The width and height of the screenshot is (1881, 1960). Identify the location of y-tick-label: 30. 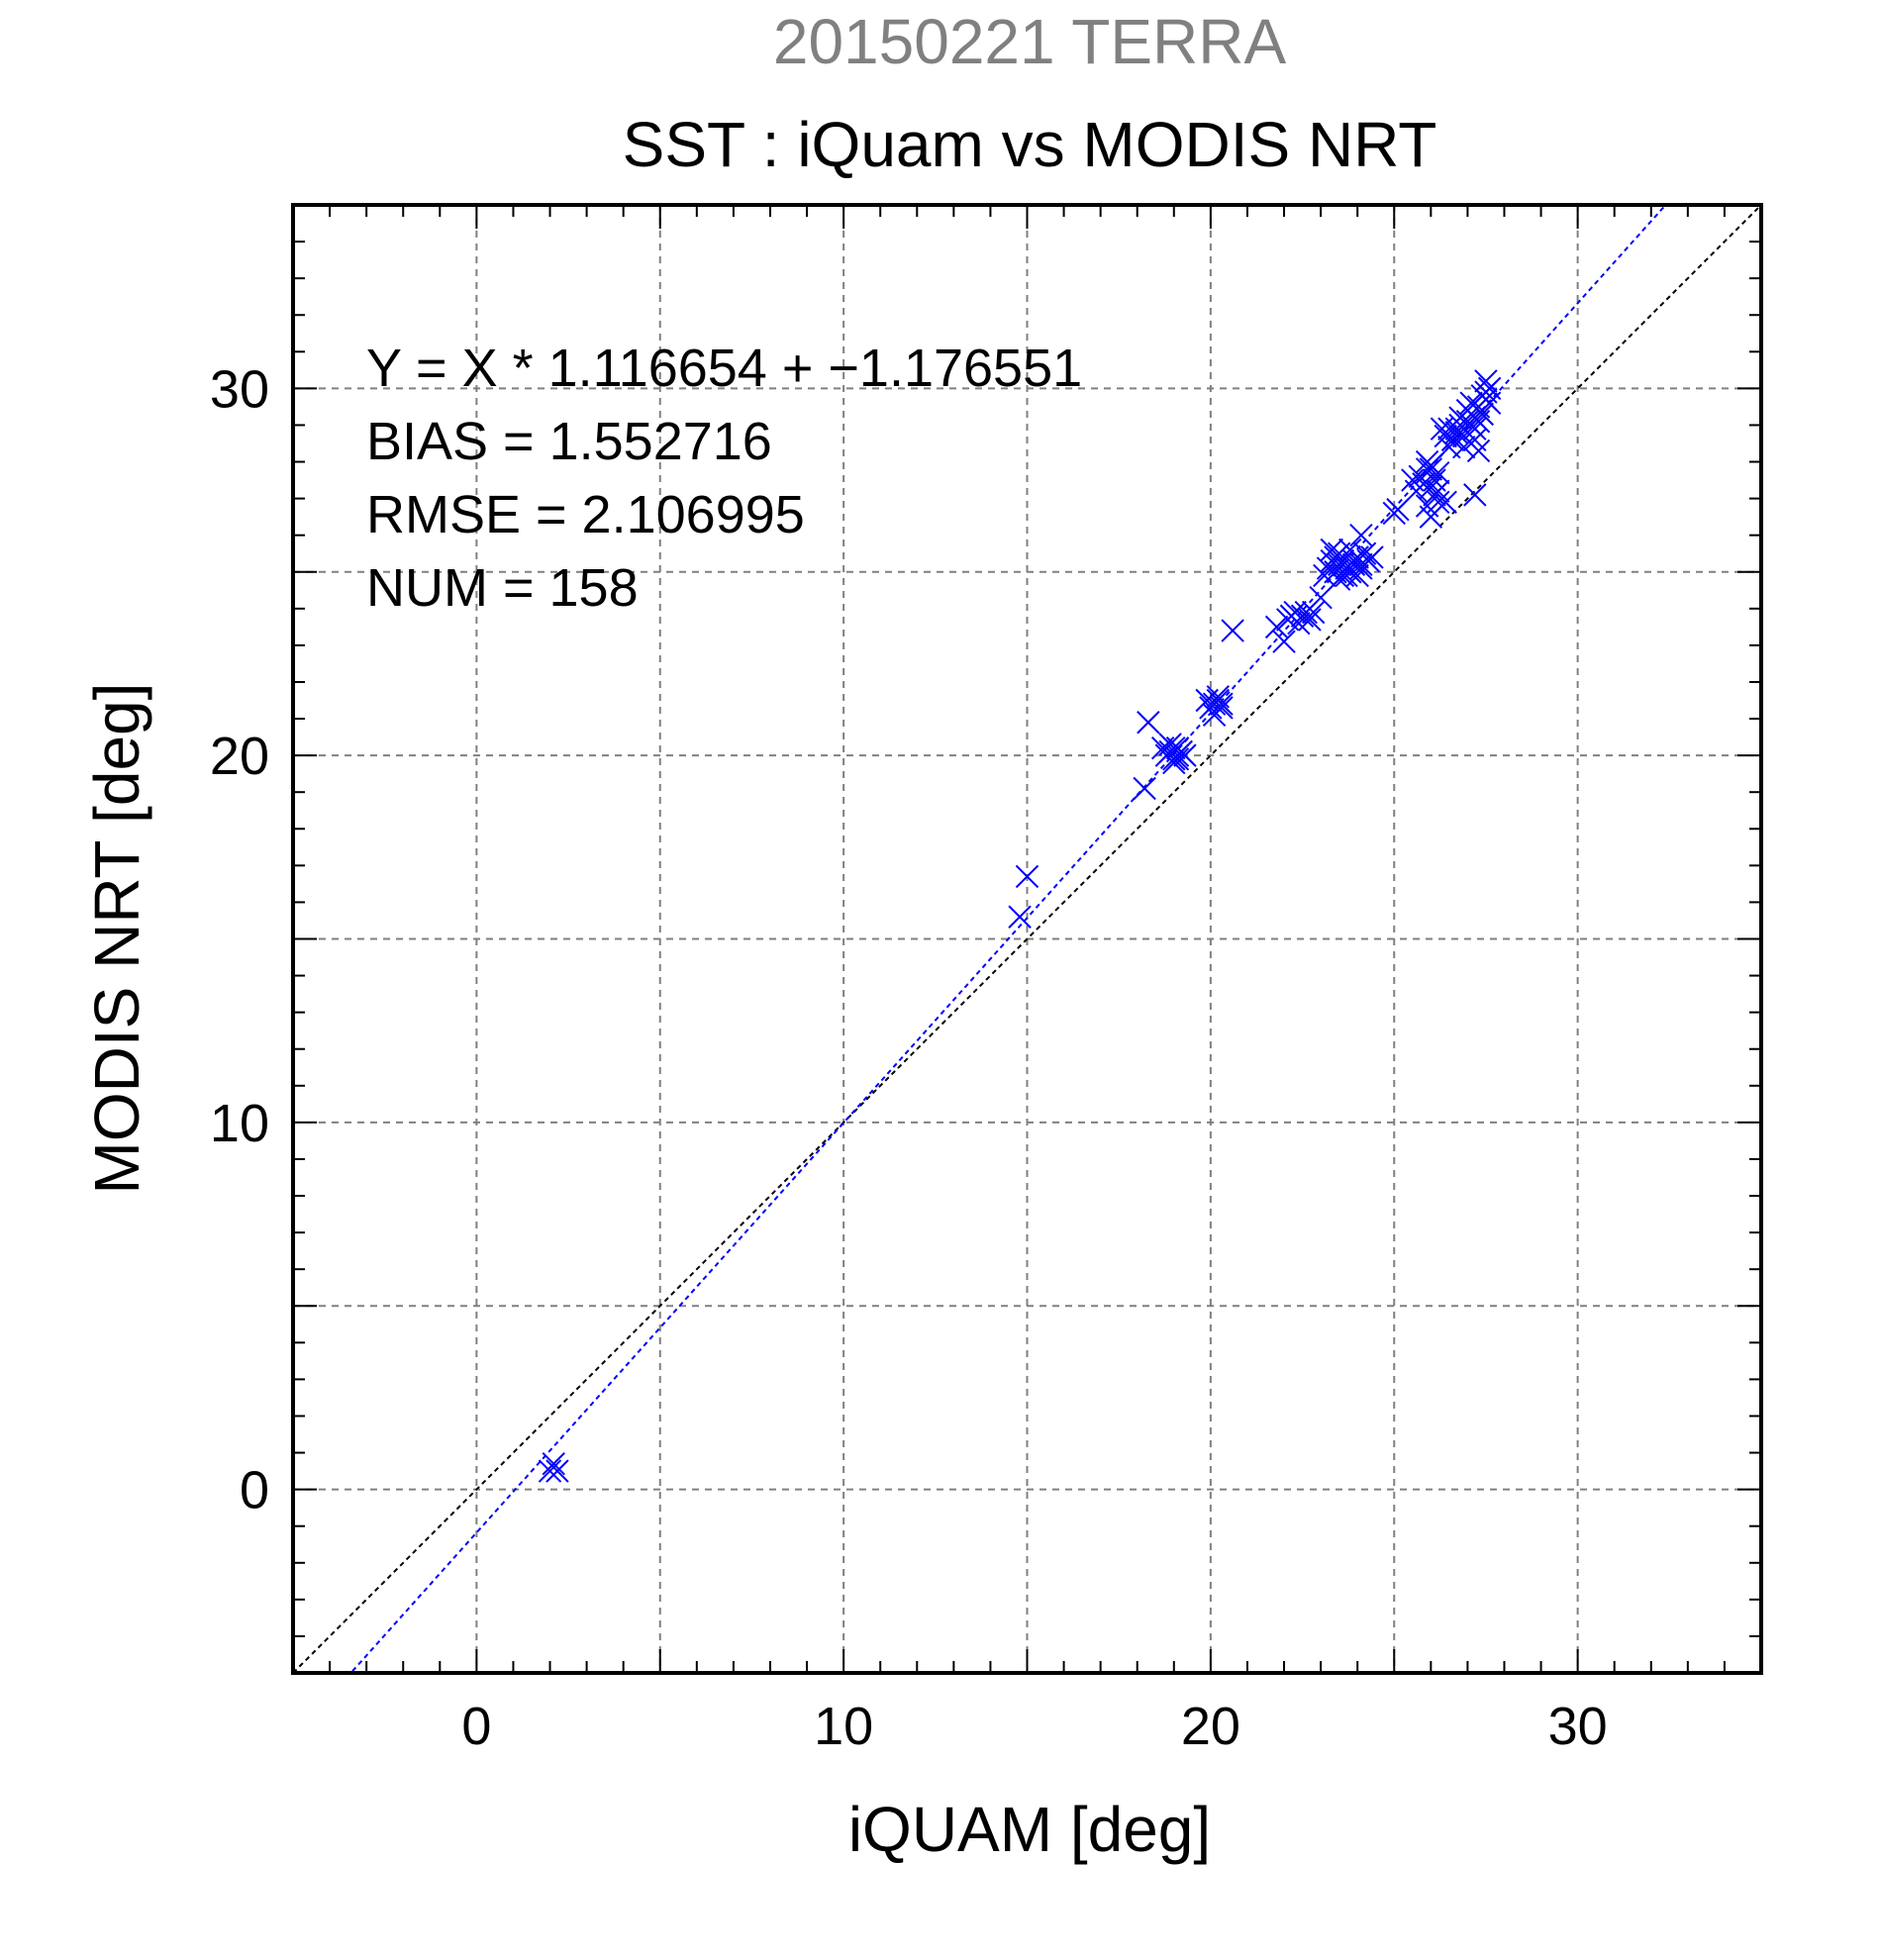
(240, 389).